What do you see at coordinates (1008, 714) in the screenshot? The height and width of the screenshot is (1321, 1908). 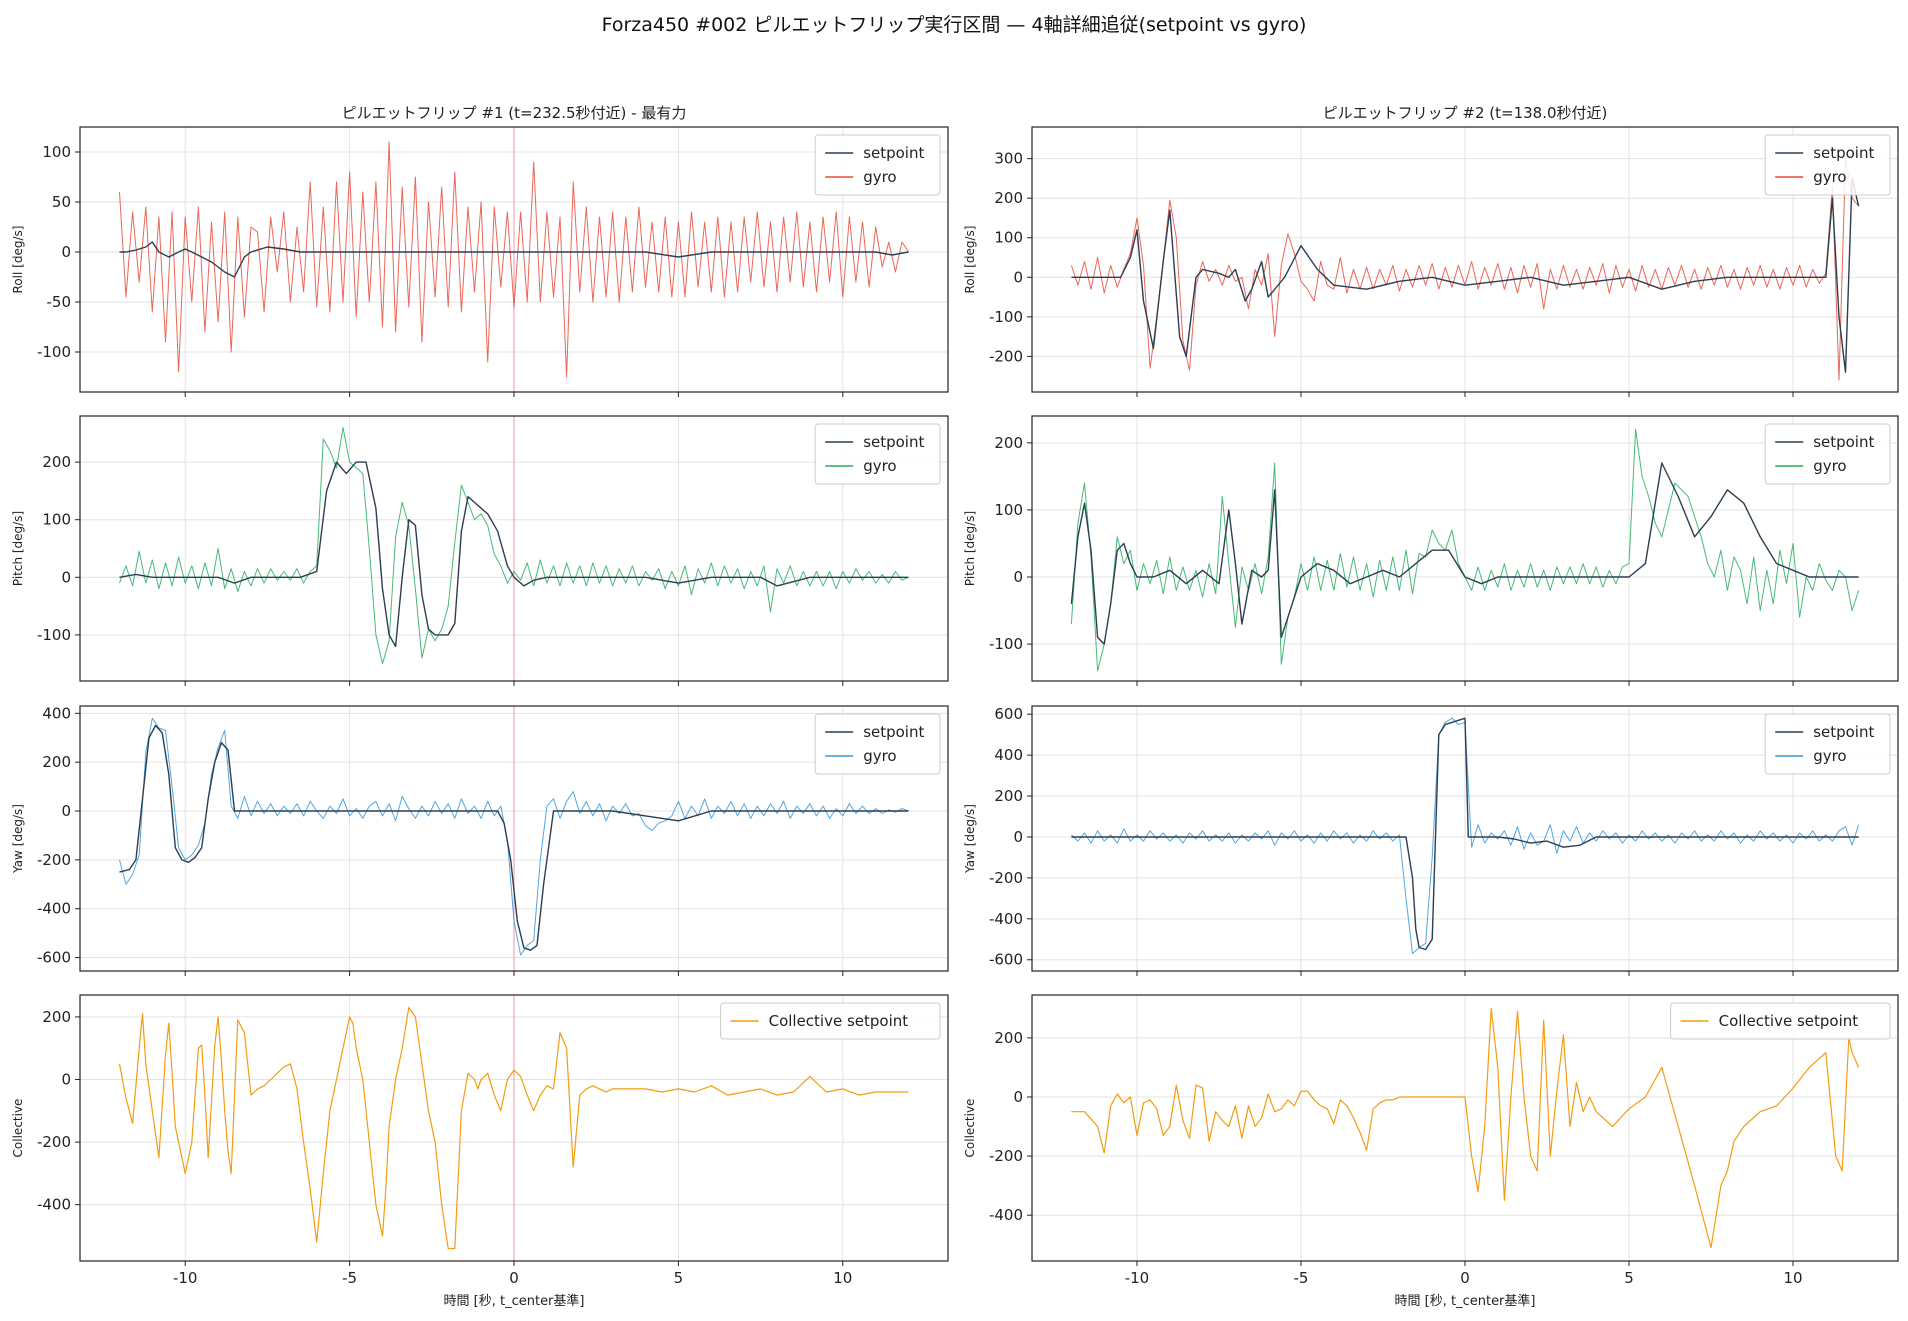 I see `y-tick-label: 600` at bounding box center [1008, 714].